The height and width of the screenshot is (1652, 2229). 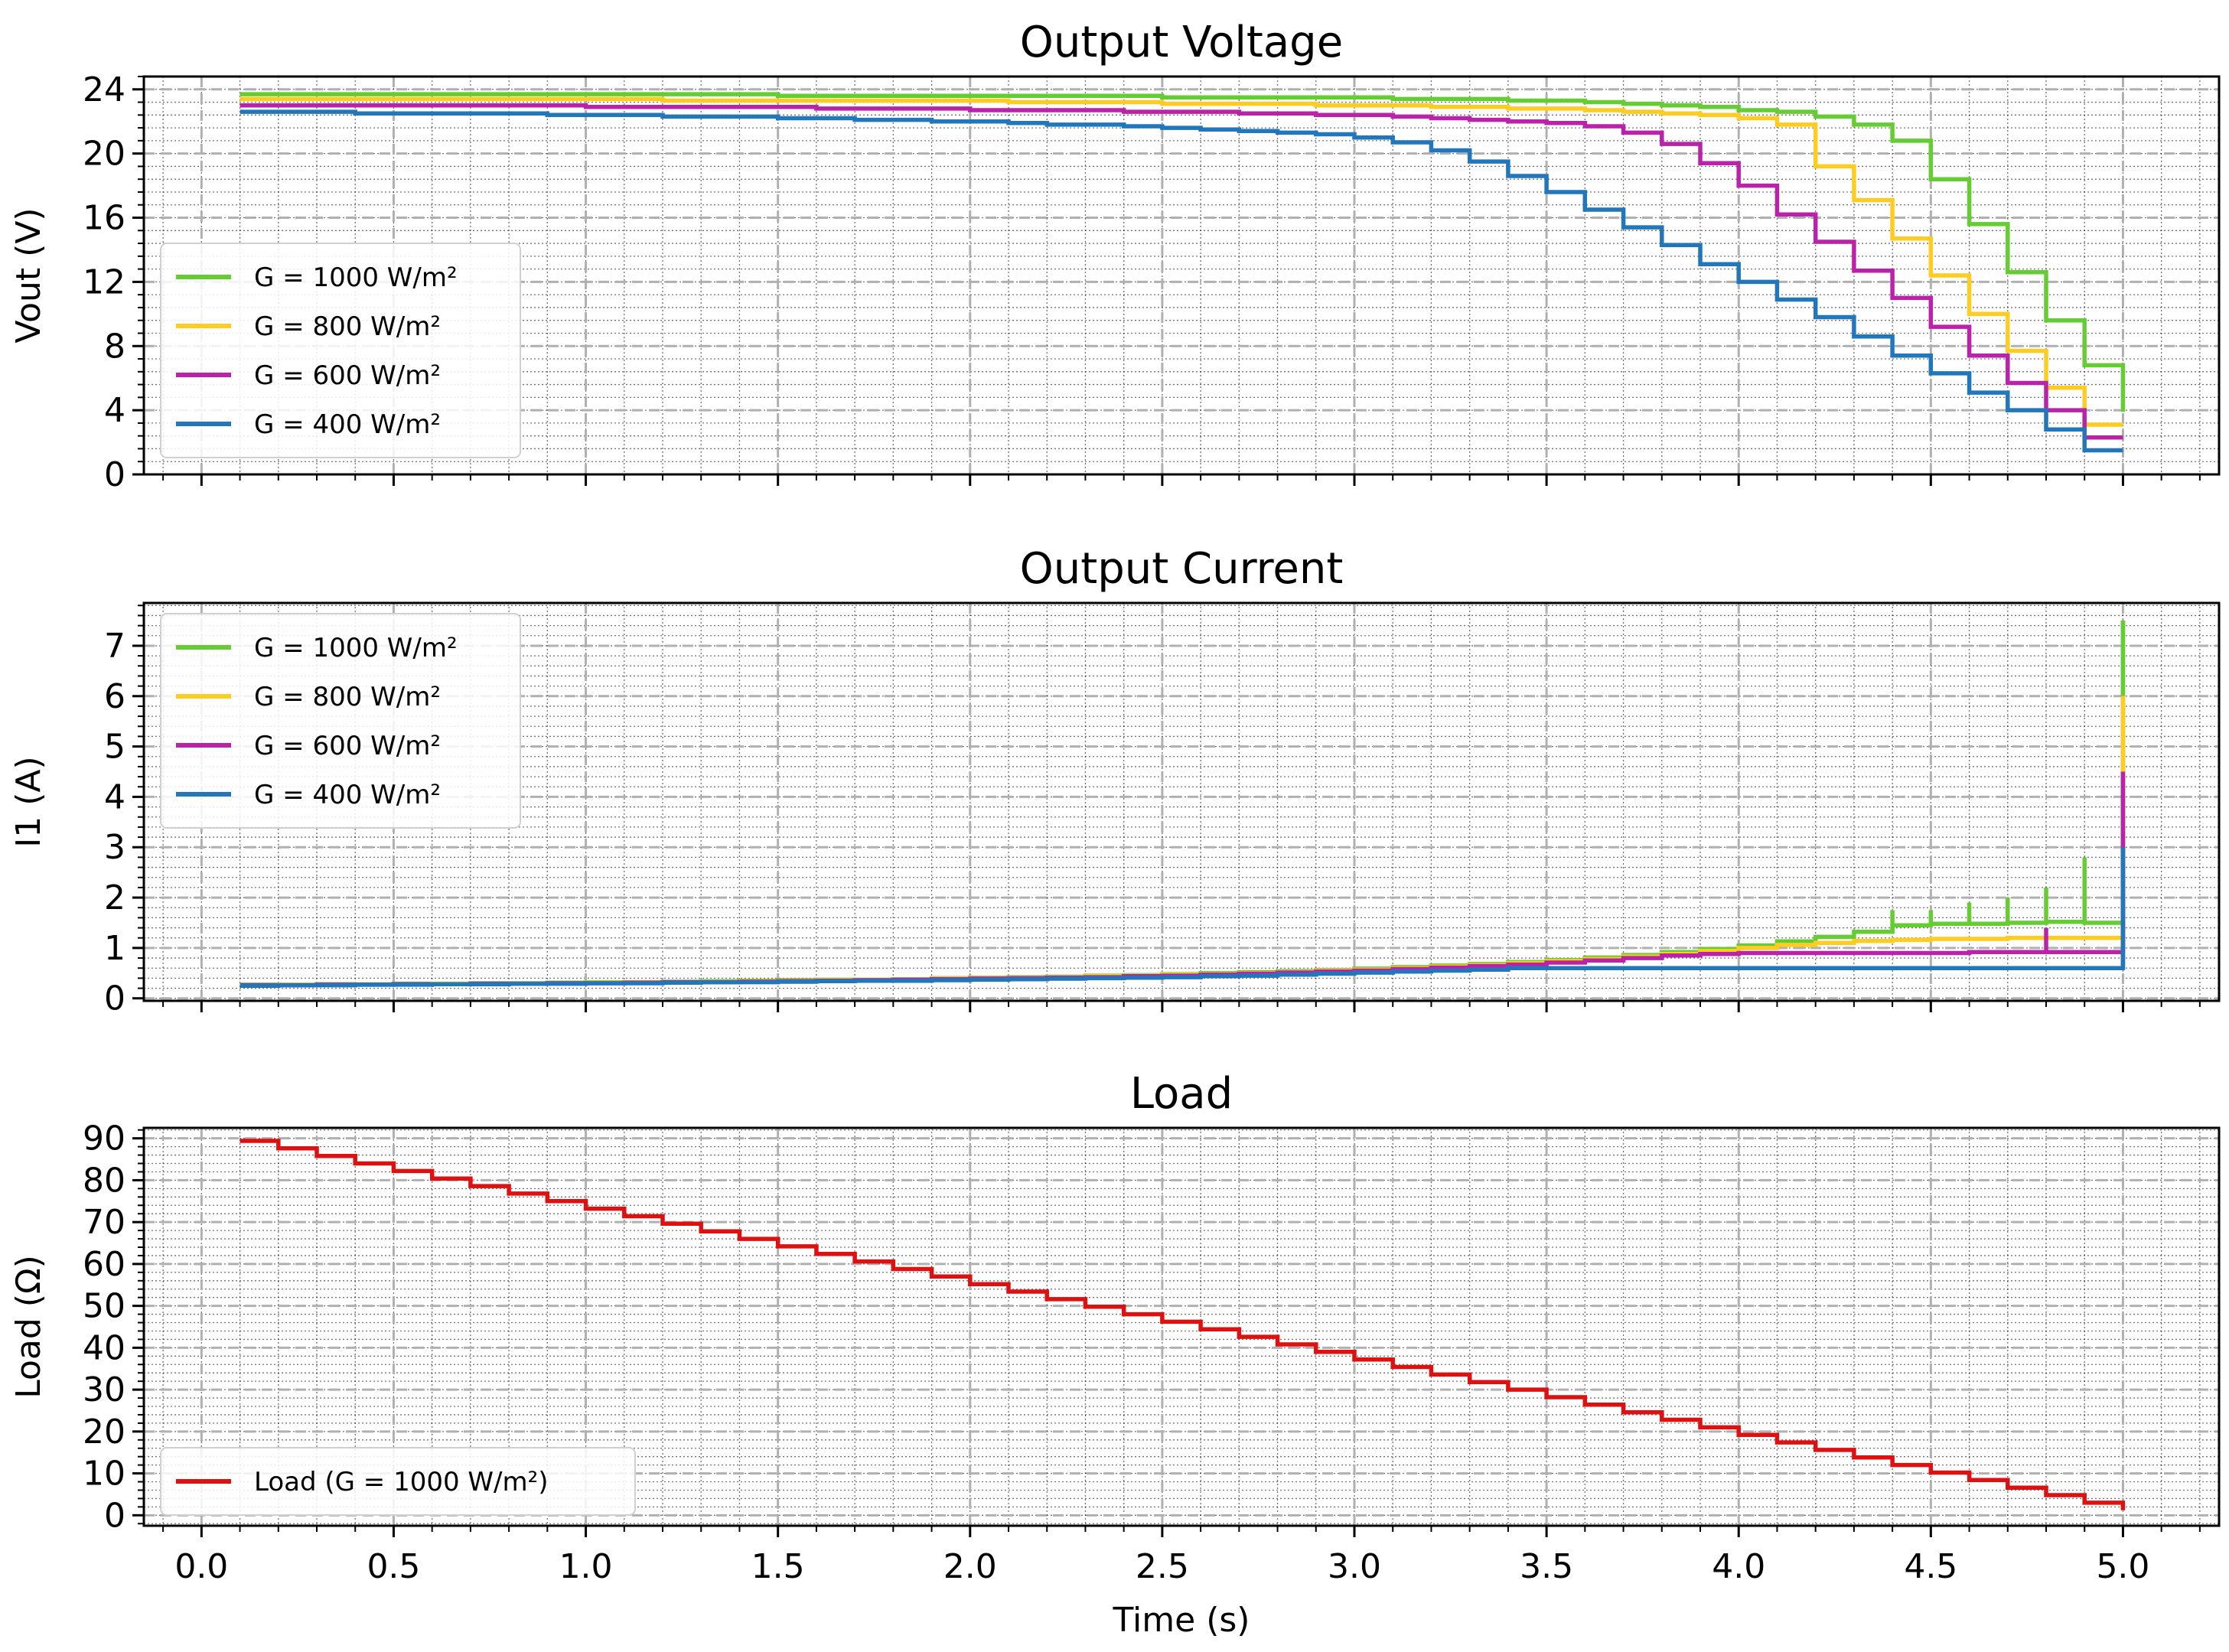 I want to click on y-tick-label: 16, so click(x=104, y=219).